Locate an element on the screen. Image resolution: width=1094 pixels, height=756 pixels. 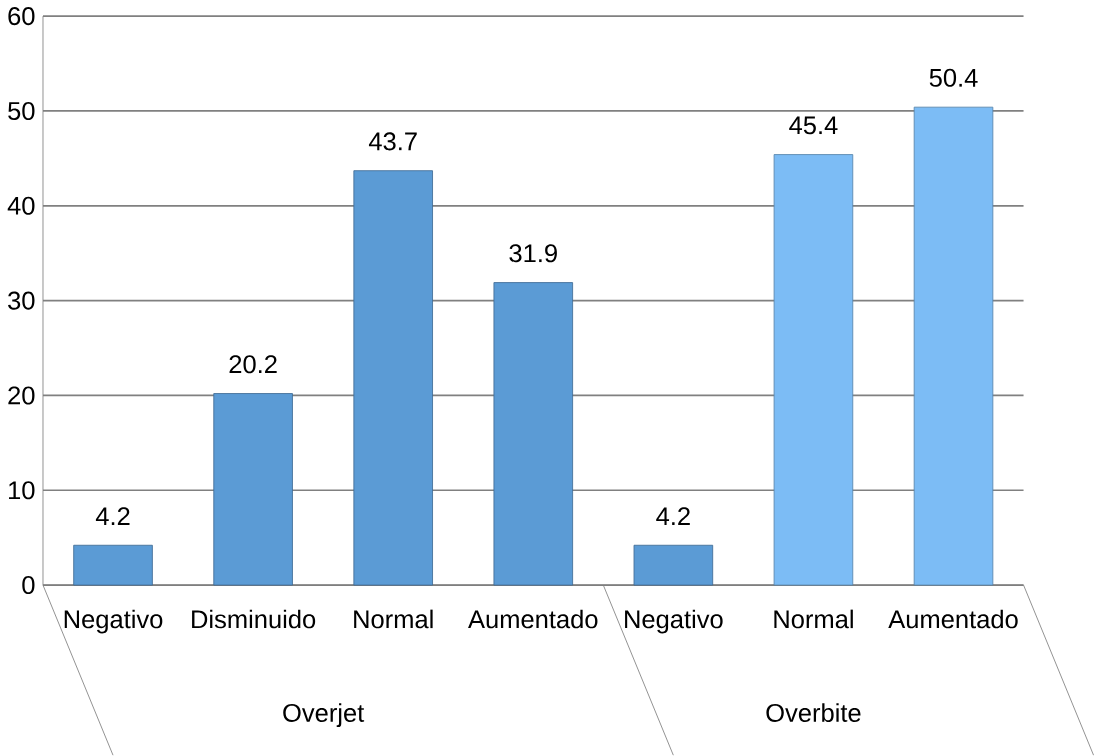
y-tick-label: 0 is located at coordinates (28, 585).